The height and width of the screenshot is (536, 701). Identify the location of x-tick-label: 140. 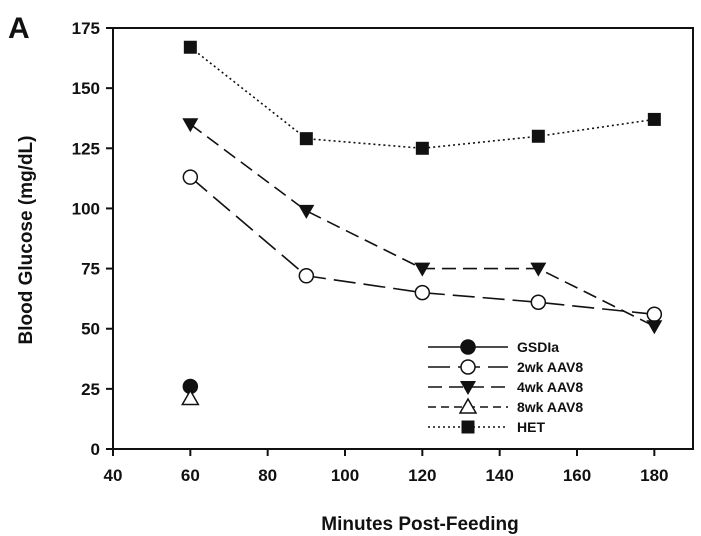
(499, 475).